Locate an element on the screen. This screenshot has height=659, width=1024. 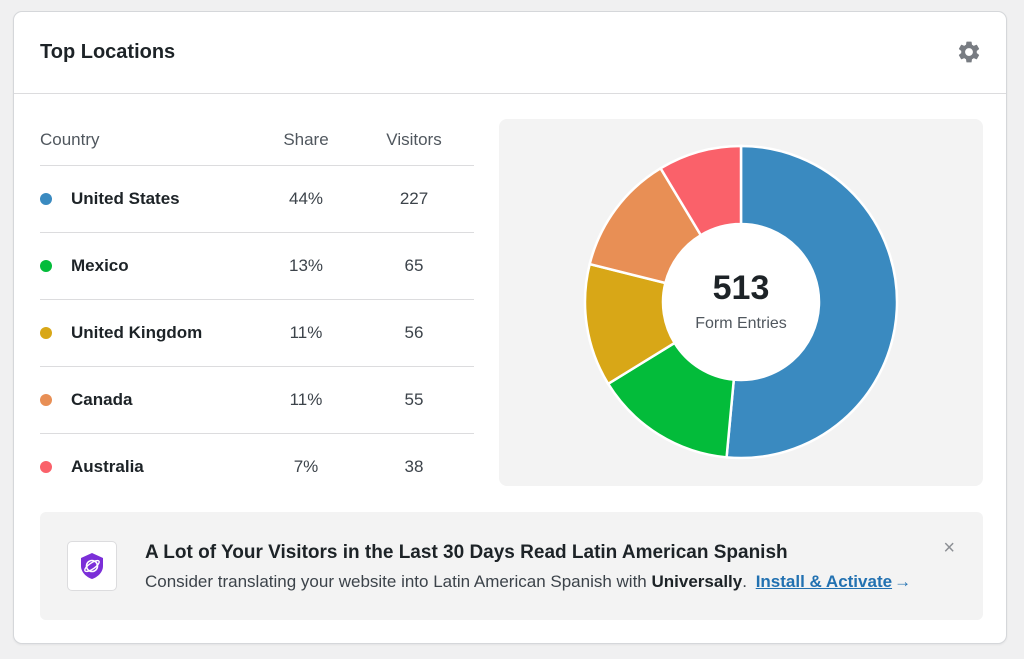
table-row: United Kingdom 11% 56 is located at coordinates (257, 333).